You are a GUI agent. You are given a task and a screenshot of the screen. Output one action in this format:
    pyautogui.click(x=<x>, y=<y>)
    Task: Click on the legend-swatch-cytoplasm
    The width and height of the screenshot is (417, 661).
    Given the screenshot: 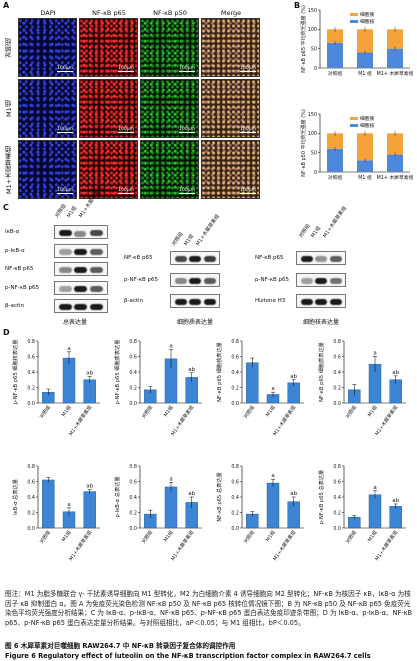 What is the action you would take?
    pyautogui.click(x=354, y=14)
    